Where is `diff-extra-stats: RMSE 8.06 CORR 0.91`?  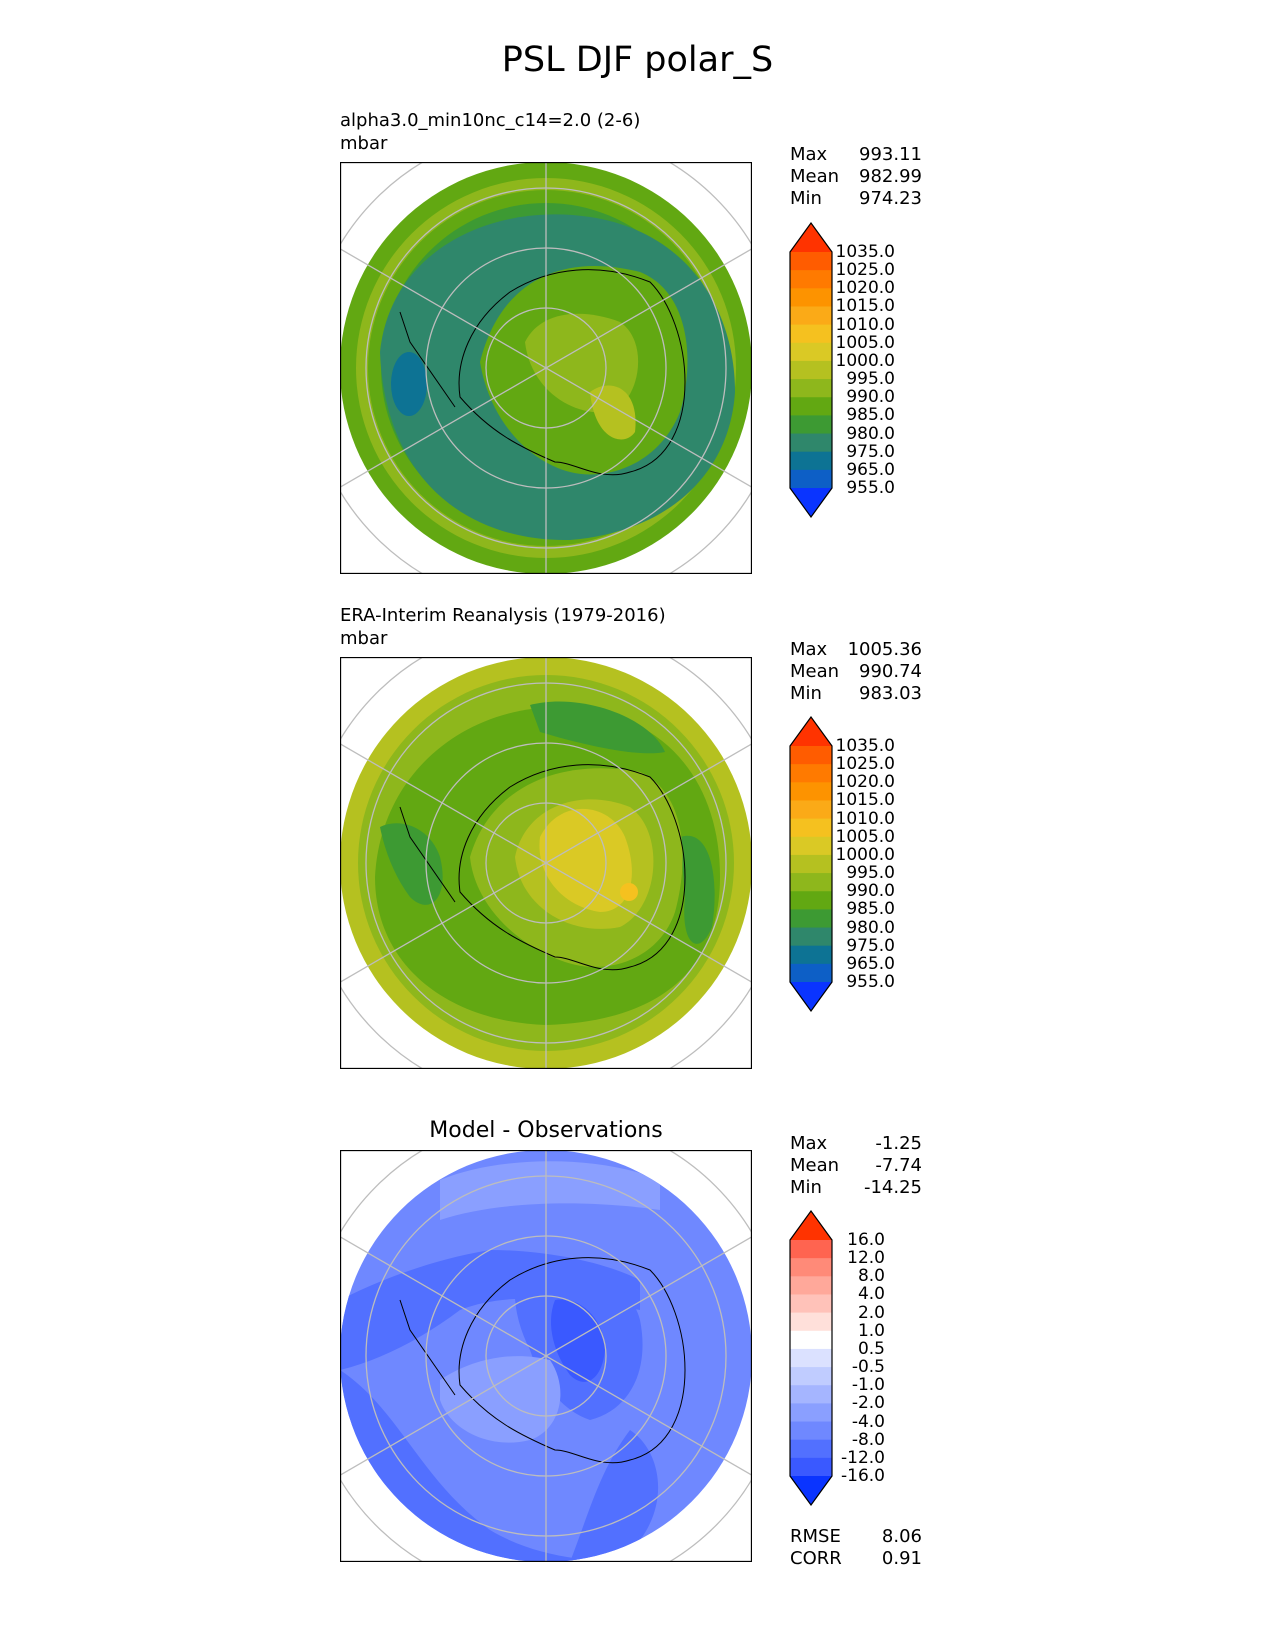 diff-extra-stats: RMSE 8.06 CORR 0.91 is located at coordinates (856, 1548).